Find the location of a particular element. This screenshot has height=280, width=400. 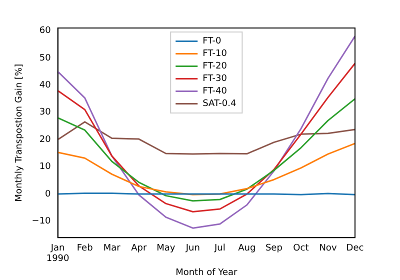

x-tick-label: Jun is located at coordinates (192, 248).